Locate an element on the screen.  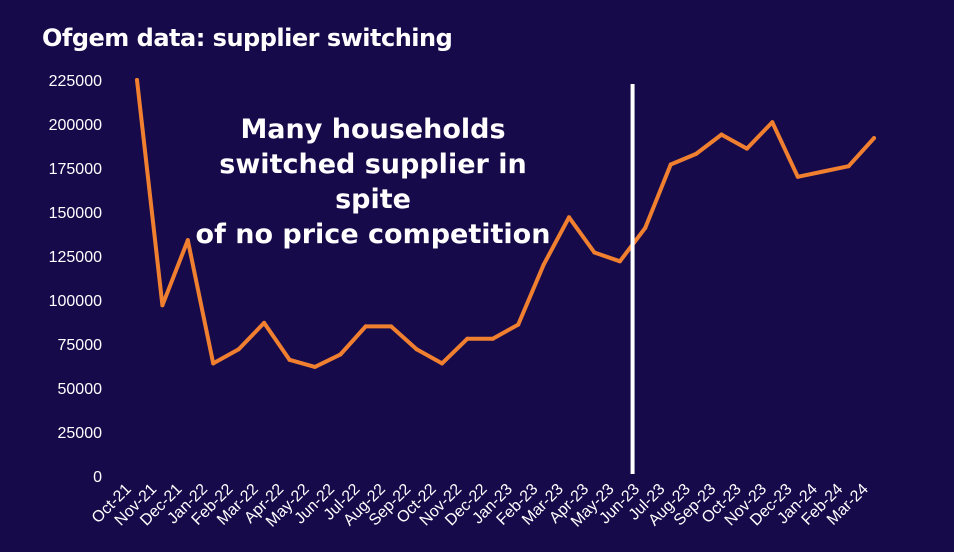
y-tick-label: 0 is located at coordinates (97, 477).